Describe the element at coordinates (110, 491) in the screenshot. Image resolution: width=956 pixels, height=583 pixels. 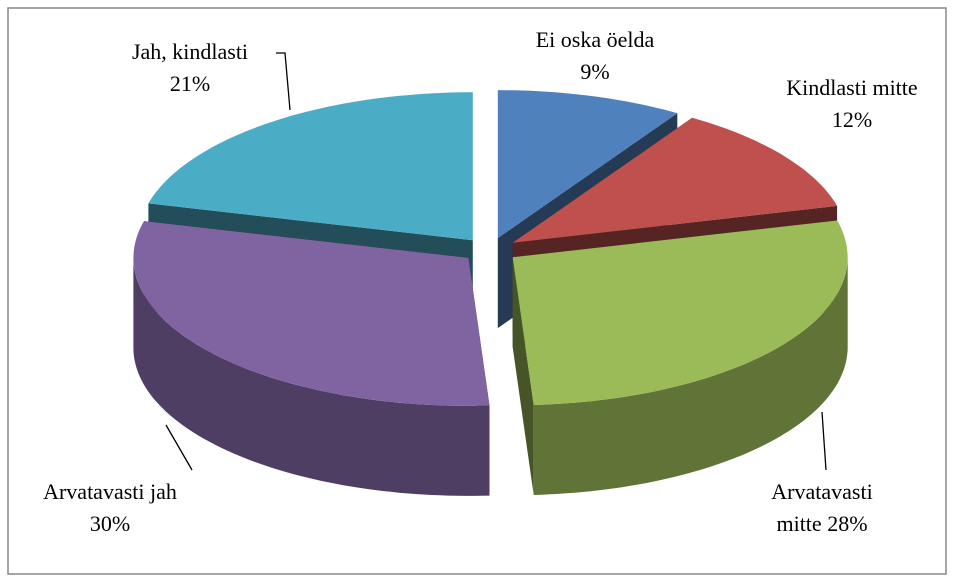
I see `category-label: Arvatavasti jah` at that location.